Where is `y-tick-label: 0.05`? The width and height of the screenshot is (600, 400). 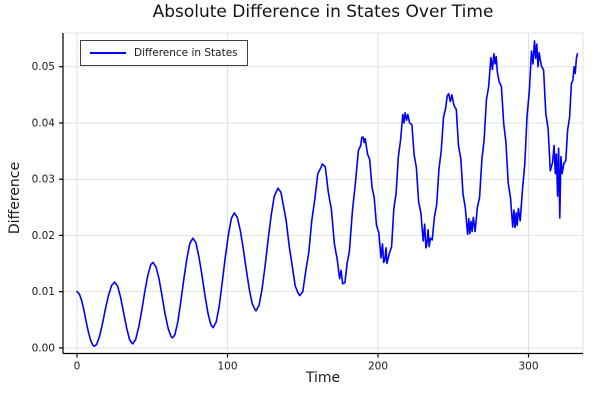 y-tick-label: 0.05 is located at coordinates (43, 67).